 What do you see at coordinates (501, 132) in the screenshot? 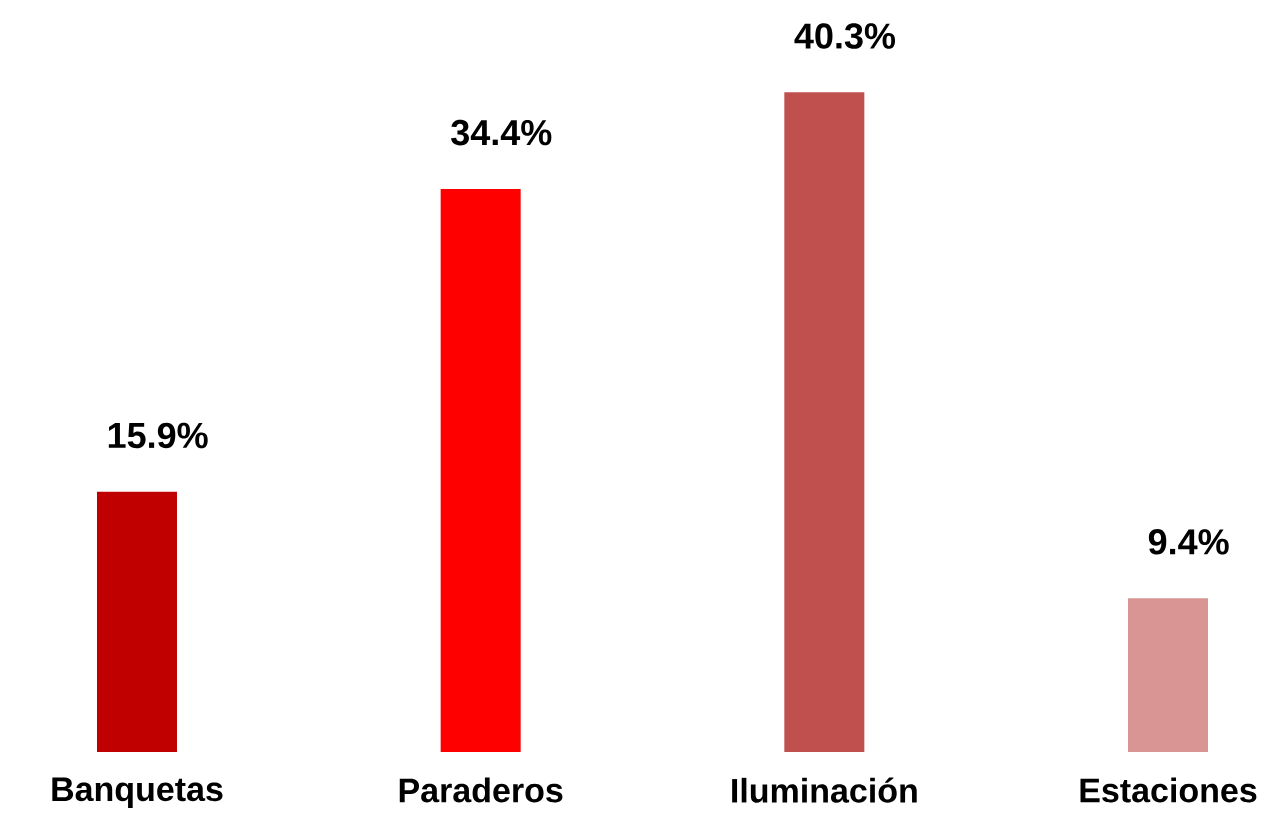
I see `data-label: 34.4%` at bounding box center [501, 132].